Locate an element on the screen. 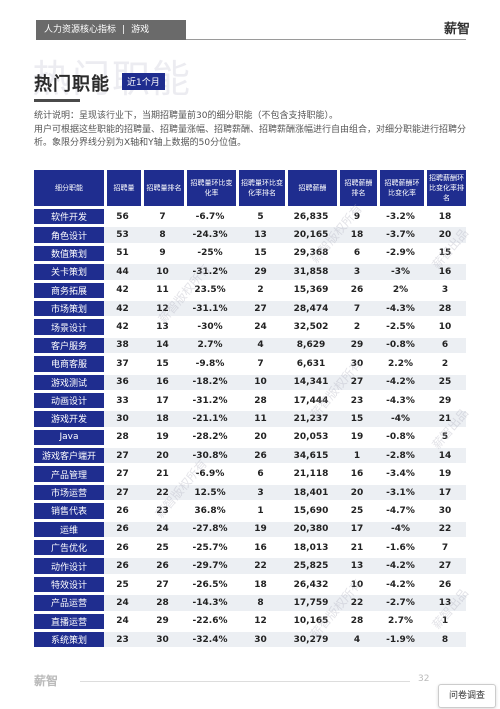 Image resolution: width=500 pixels, height=709 pixels. table-header-cell: 招聘薪酬排名 is located at coordinates (357, 188).